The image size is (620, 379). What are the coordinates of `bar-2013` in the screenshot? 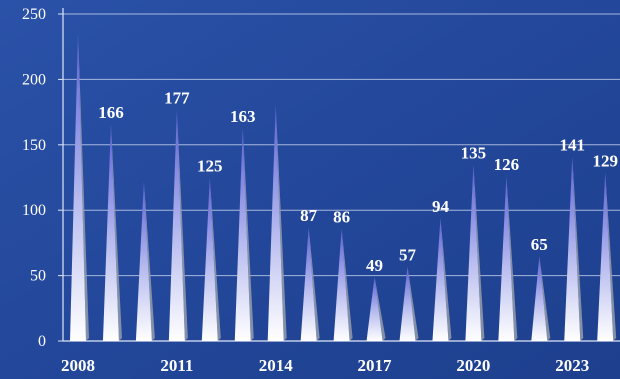 It's located at (242, 234).